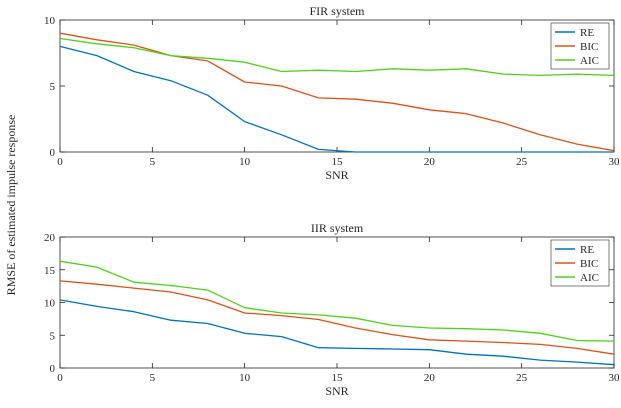 This screenshot has height=408, width=621. What do you see at coordinates (337, 11) in the screenshot?
I see `fir-chart-title: FIR system` at bounding box center [337, 11].